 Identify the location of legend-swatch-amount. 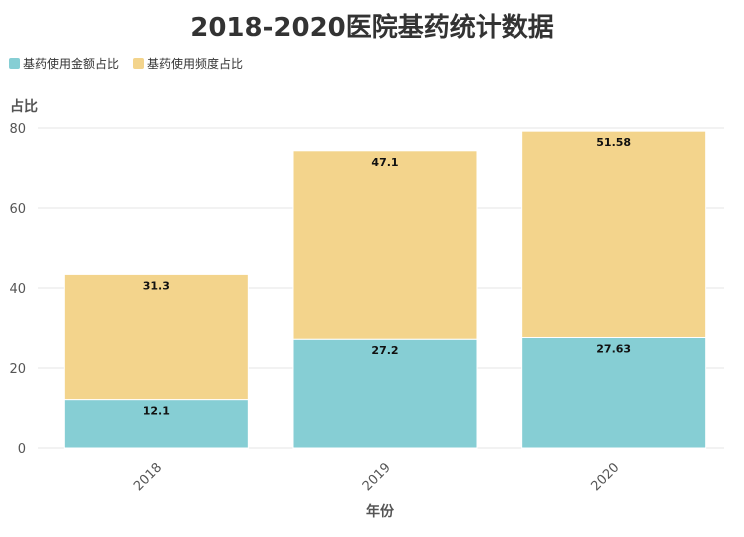
(14, 63).